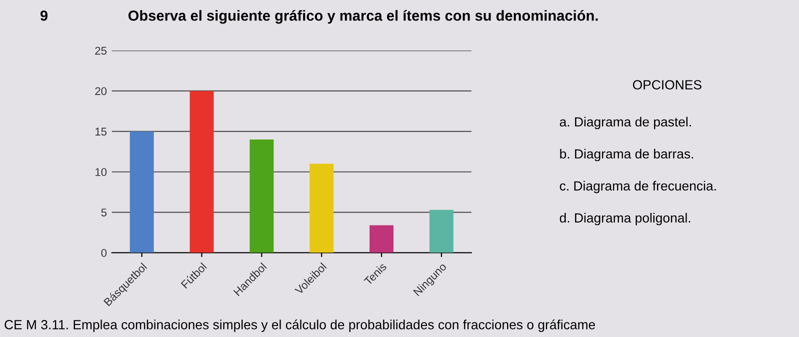 This screenshot has width=799, height=337. What do you see at coordinates (101, 91) in the screenshot?
I see `y-tick-label: 20` at bounding box center [101, 91].